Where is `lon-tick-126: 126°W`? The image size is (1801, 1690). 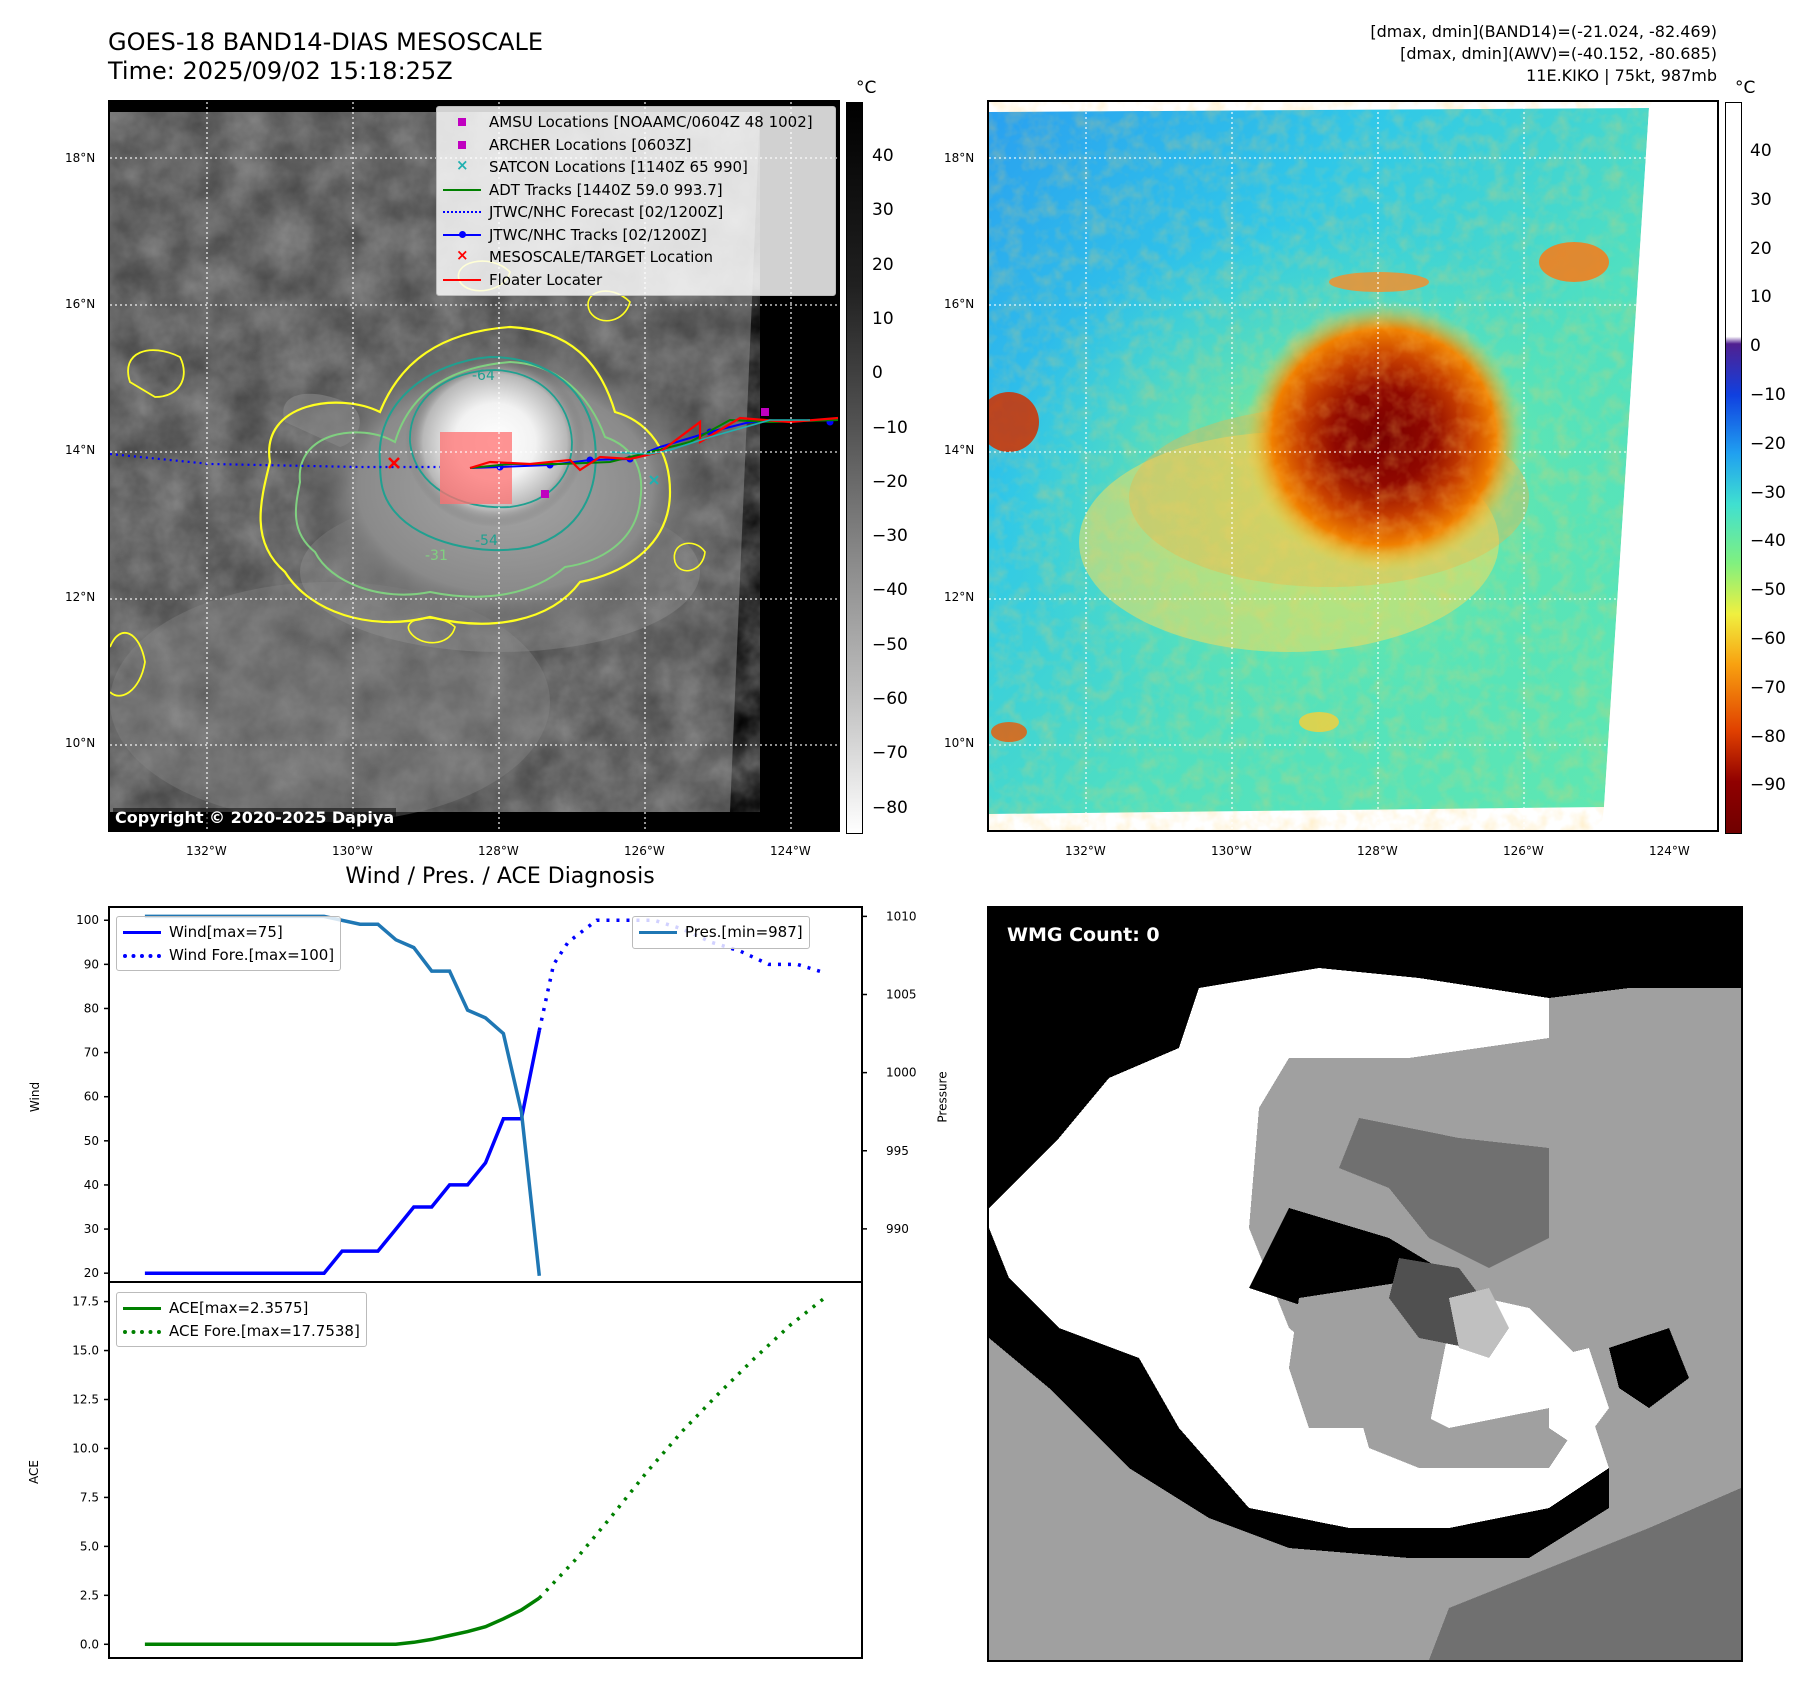 lon-tick-126: 126°W is located at coordinates (644, 851).